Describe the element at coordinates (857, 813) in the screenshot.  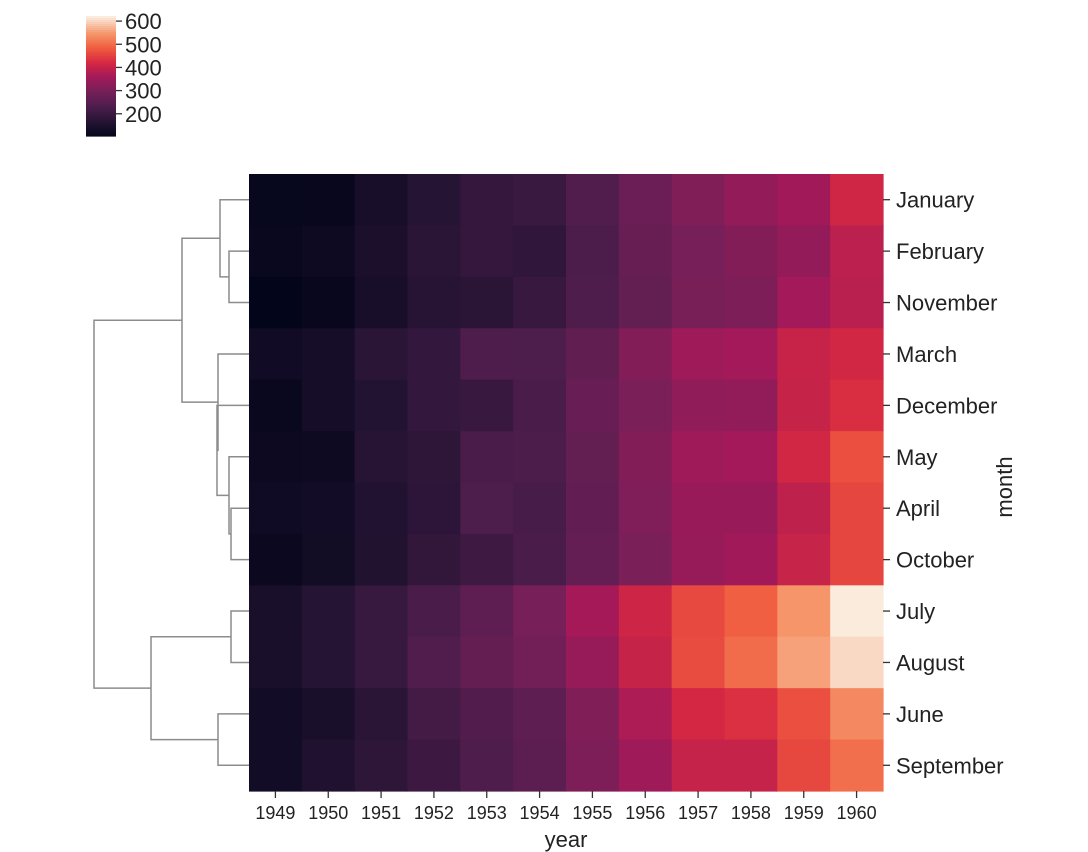
I see `x-tick-label: 1960` at that location.